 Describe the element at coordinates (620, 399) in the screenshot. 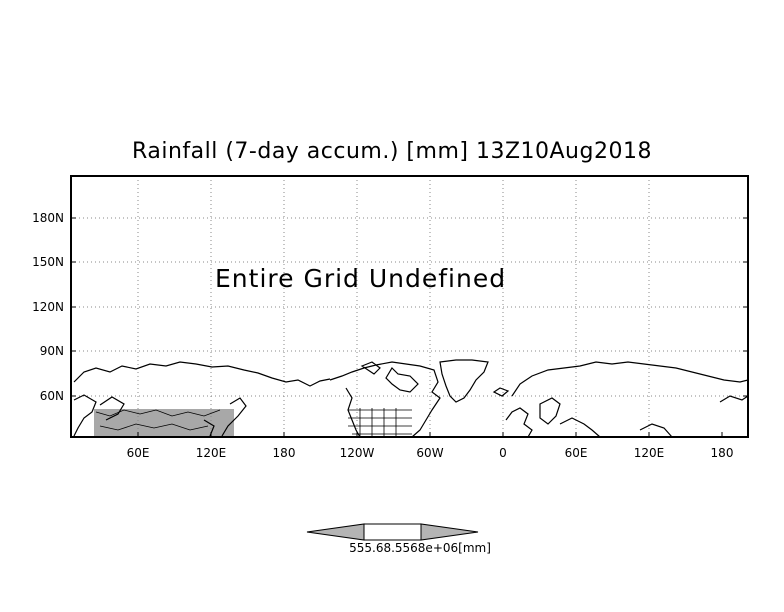

I see `coastline-europe` at that location.